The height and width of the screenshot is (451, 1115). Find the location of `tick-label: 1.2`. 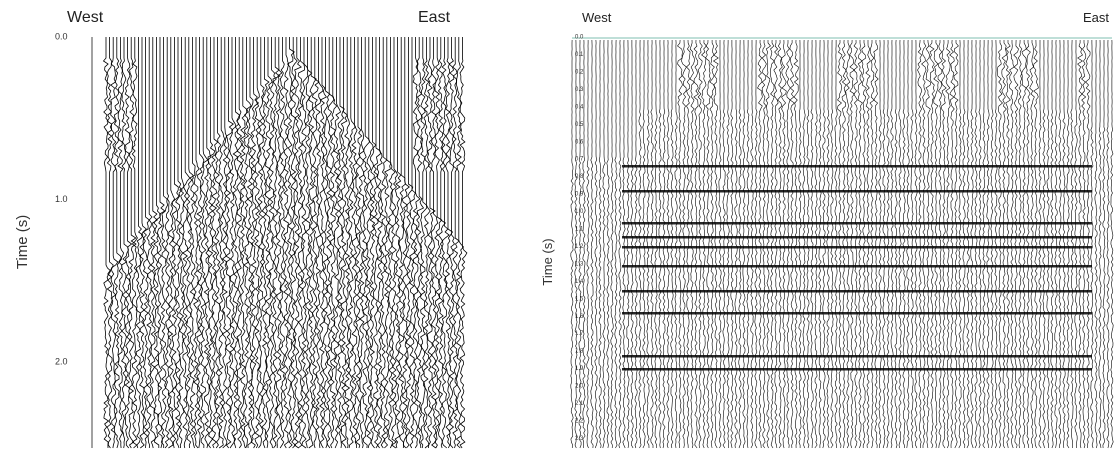

tick-label: 1.2 is located at coordinates (579, 247).